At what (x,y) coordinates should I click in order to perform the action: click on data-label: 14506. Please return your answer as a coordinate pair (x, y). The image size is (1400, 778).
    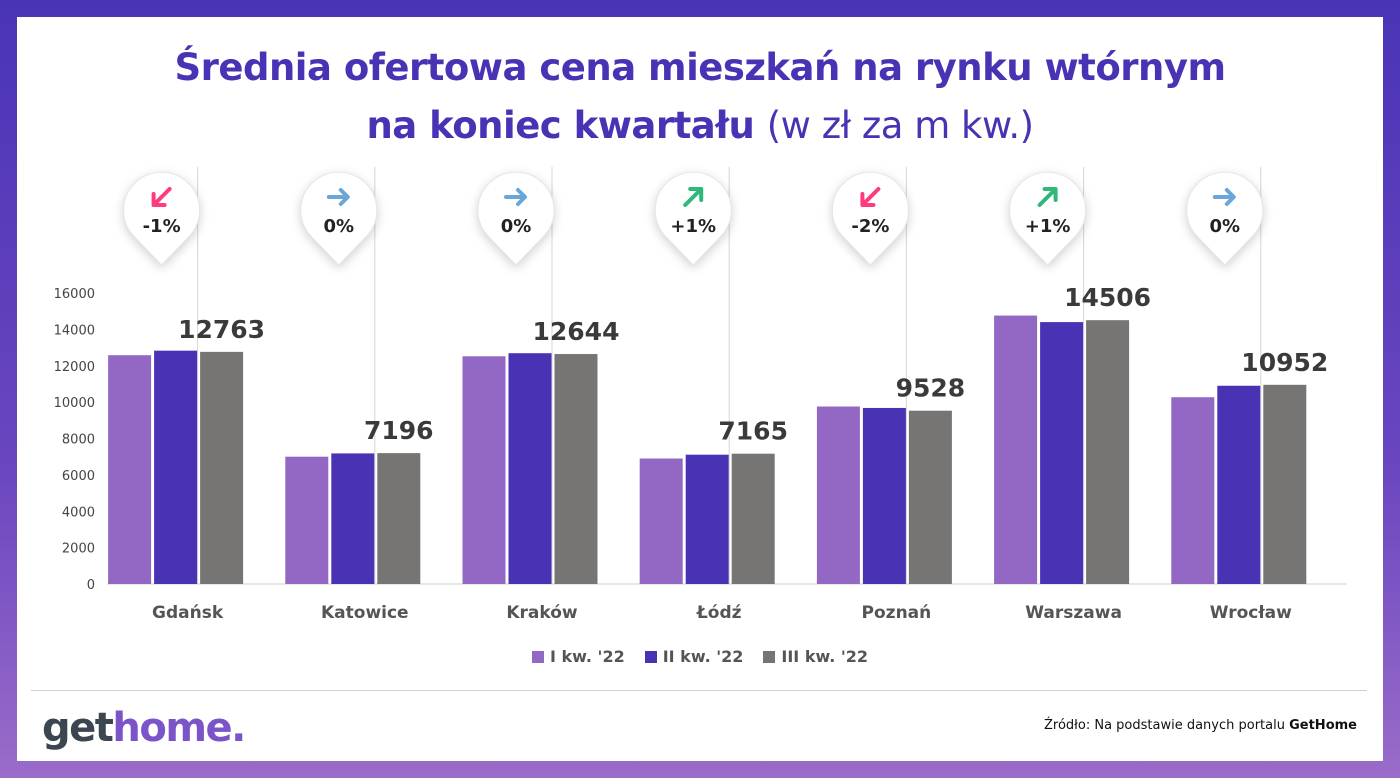
    Looking at the image, I should click on (1107, 297).